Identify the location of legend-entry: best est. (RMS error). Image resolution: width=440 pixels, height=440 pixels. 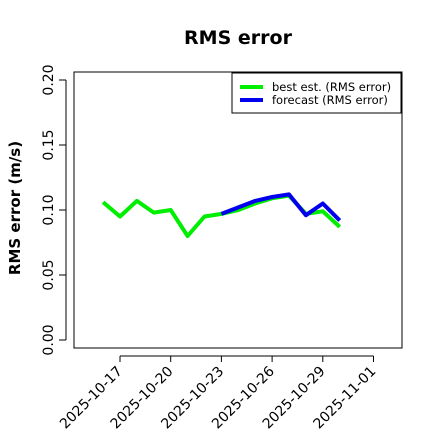
(331, 87).